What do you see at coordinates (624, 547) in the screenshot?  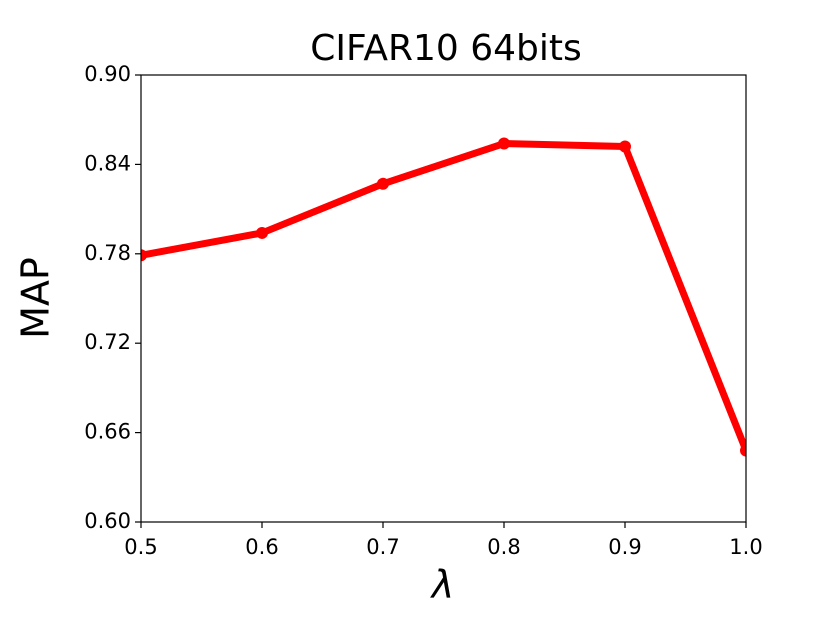 I see `x-tick-label: 0.9` at bounding box center [624, 547].